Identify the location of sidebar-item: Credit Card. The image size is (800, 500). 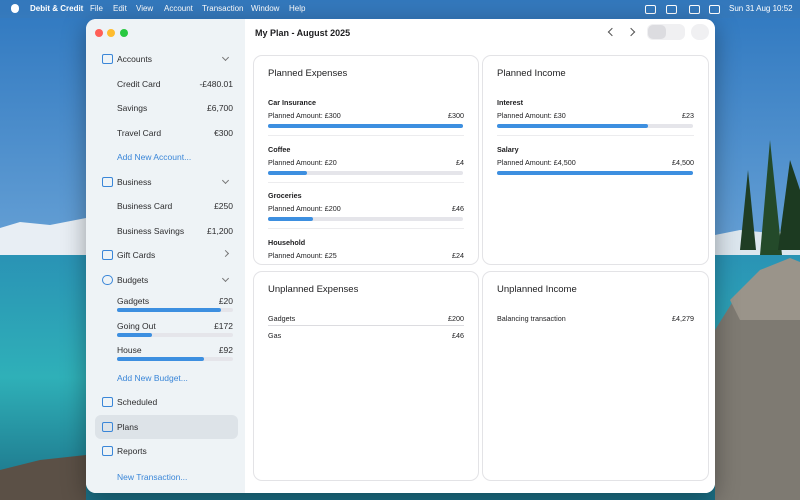
(139, 83).